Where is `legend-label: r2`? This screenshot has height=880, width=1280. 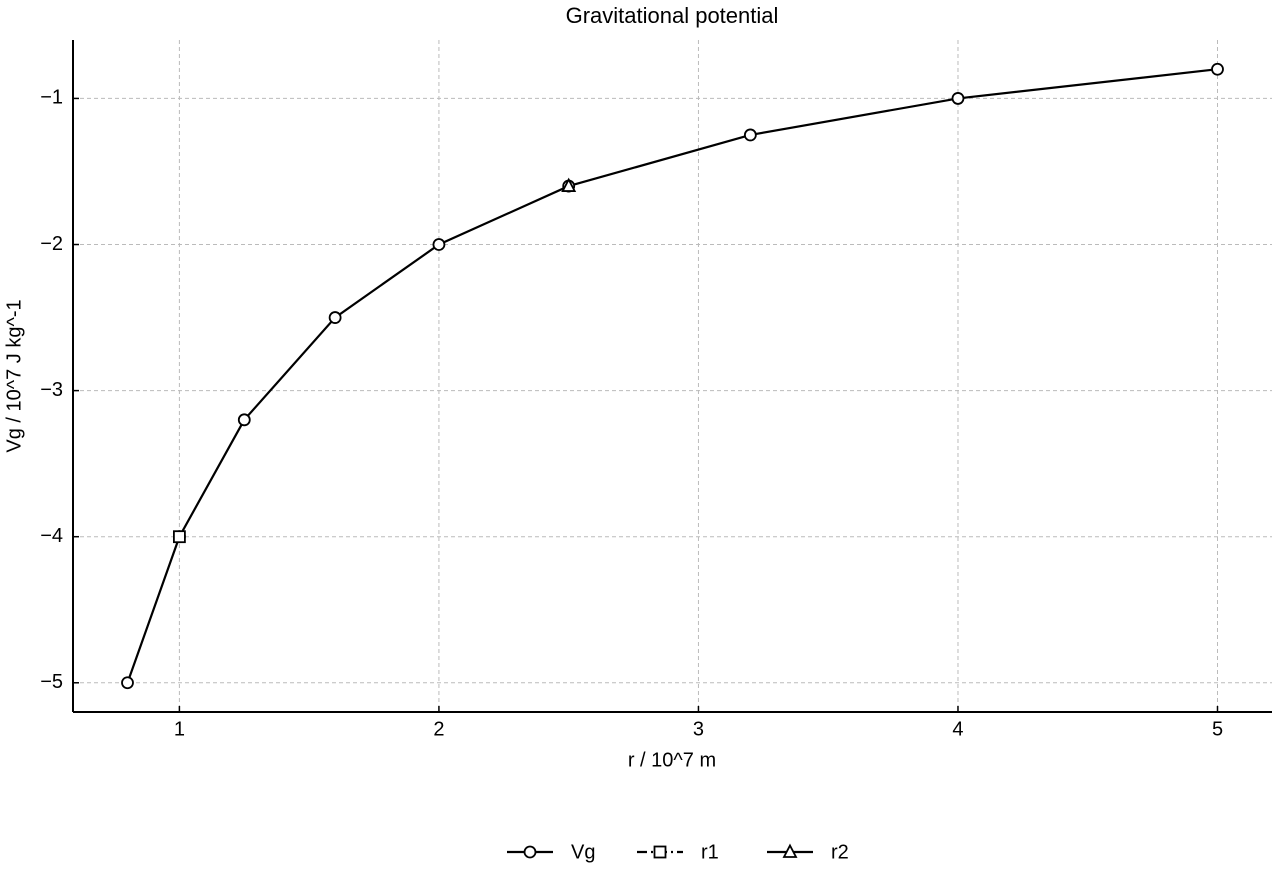 legend-label: r2 is located at coordinates (840, 852).